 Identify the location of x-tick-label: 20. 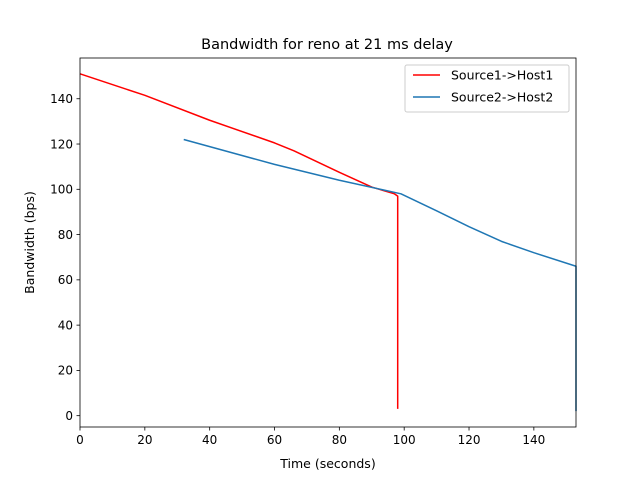
(144, 440).